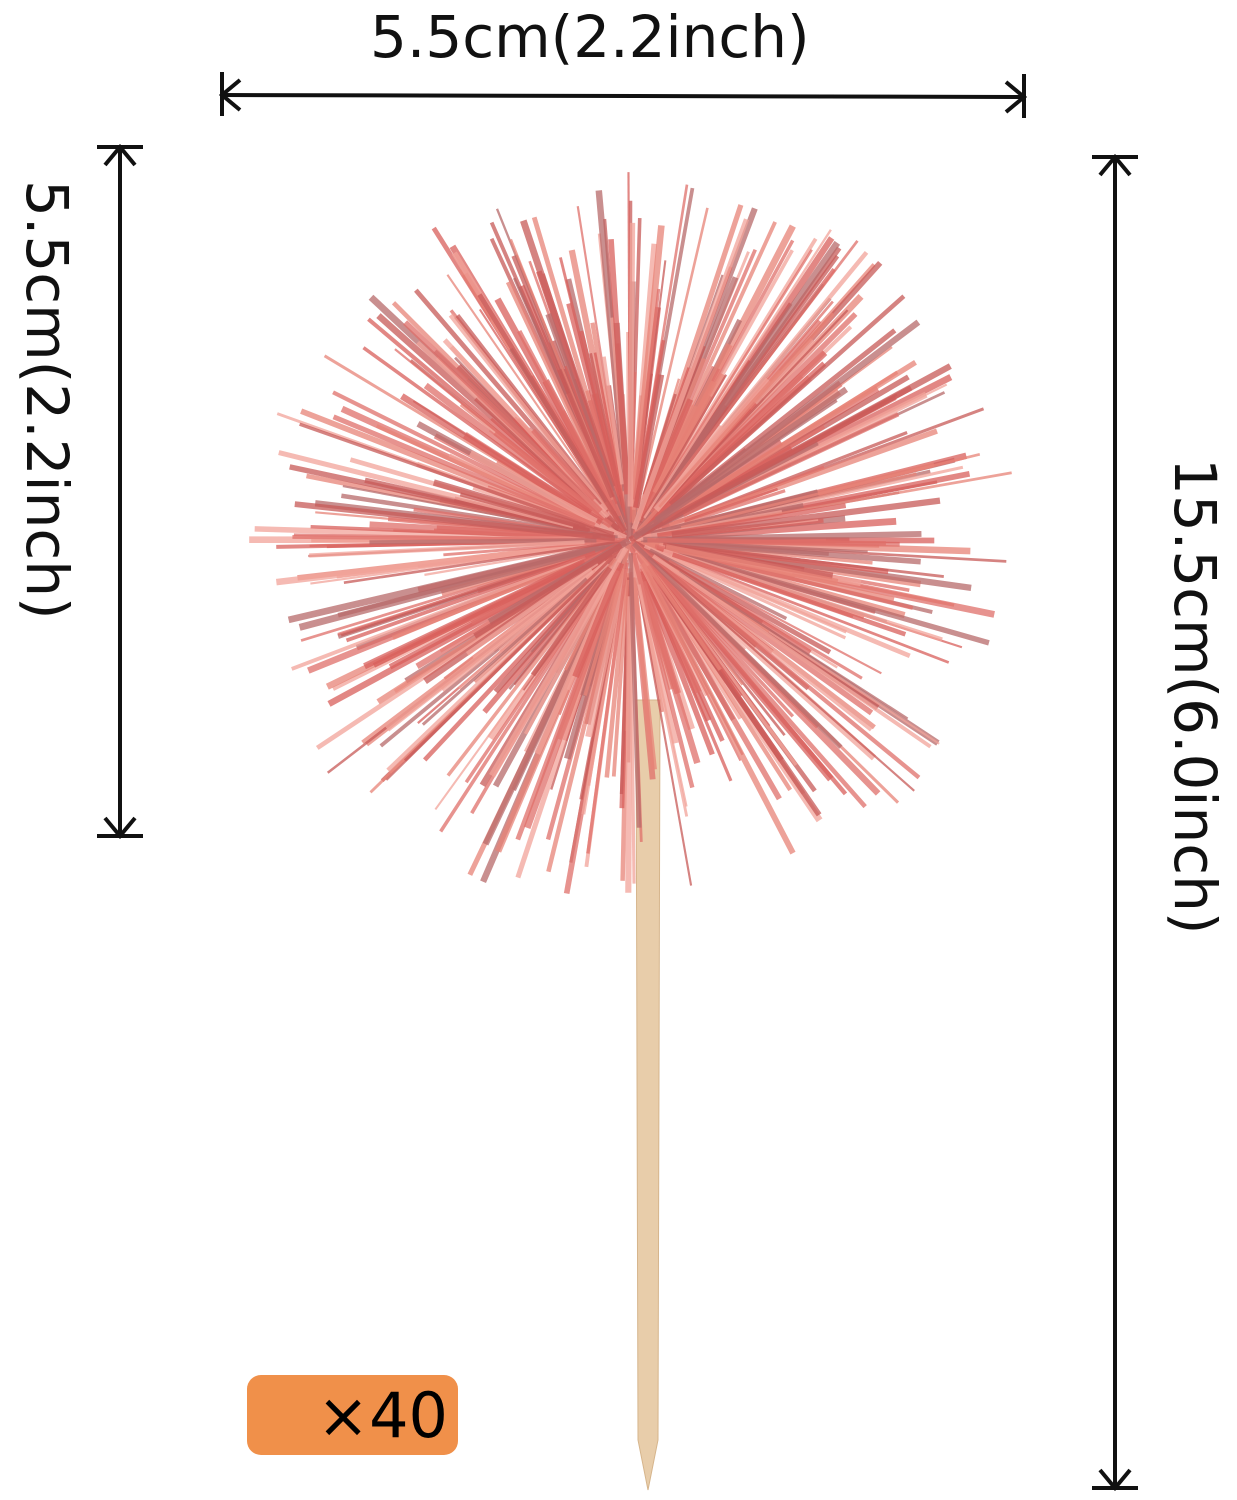 This screenshot has height=1500, width=1237. I want to click on width-arrow, so click(623, 95).